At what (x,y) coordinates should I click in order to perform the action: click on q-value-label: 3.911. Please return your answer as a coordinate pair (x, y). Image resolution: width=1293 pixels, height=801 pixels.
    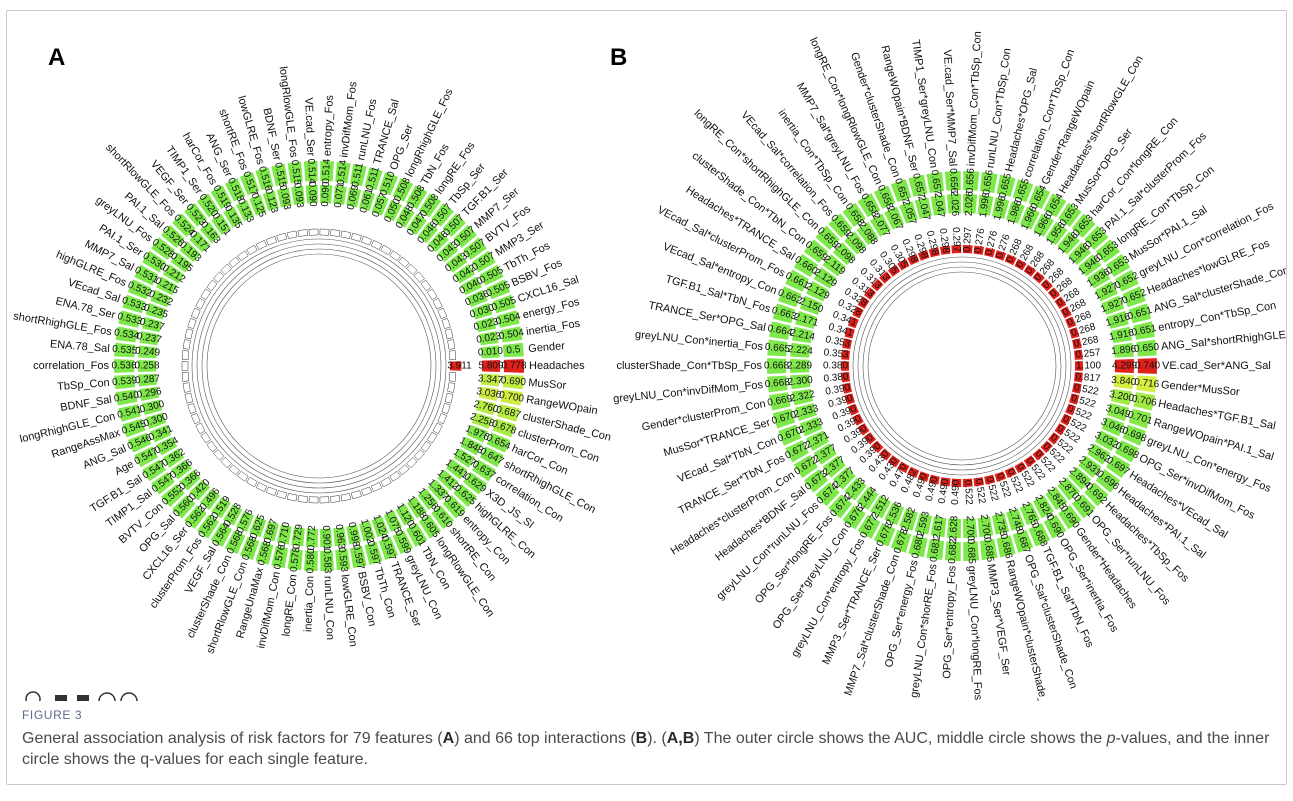
    Looking at the image, I should click on (459, 366).